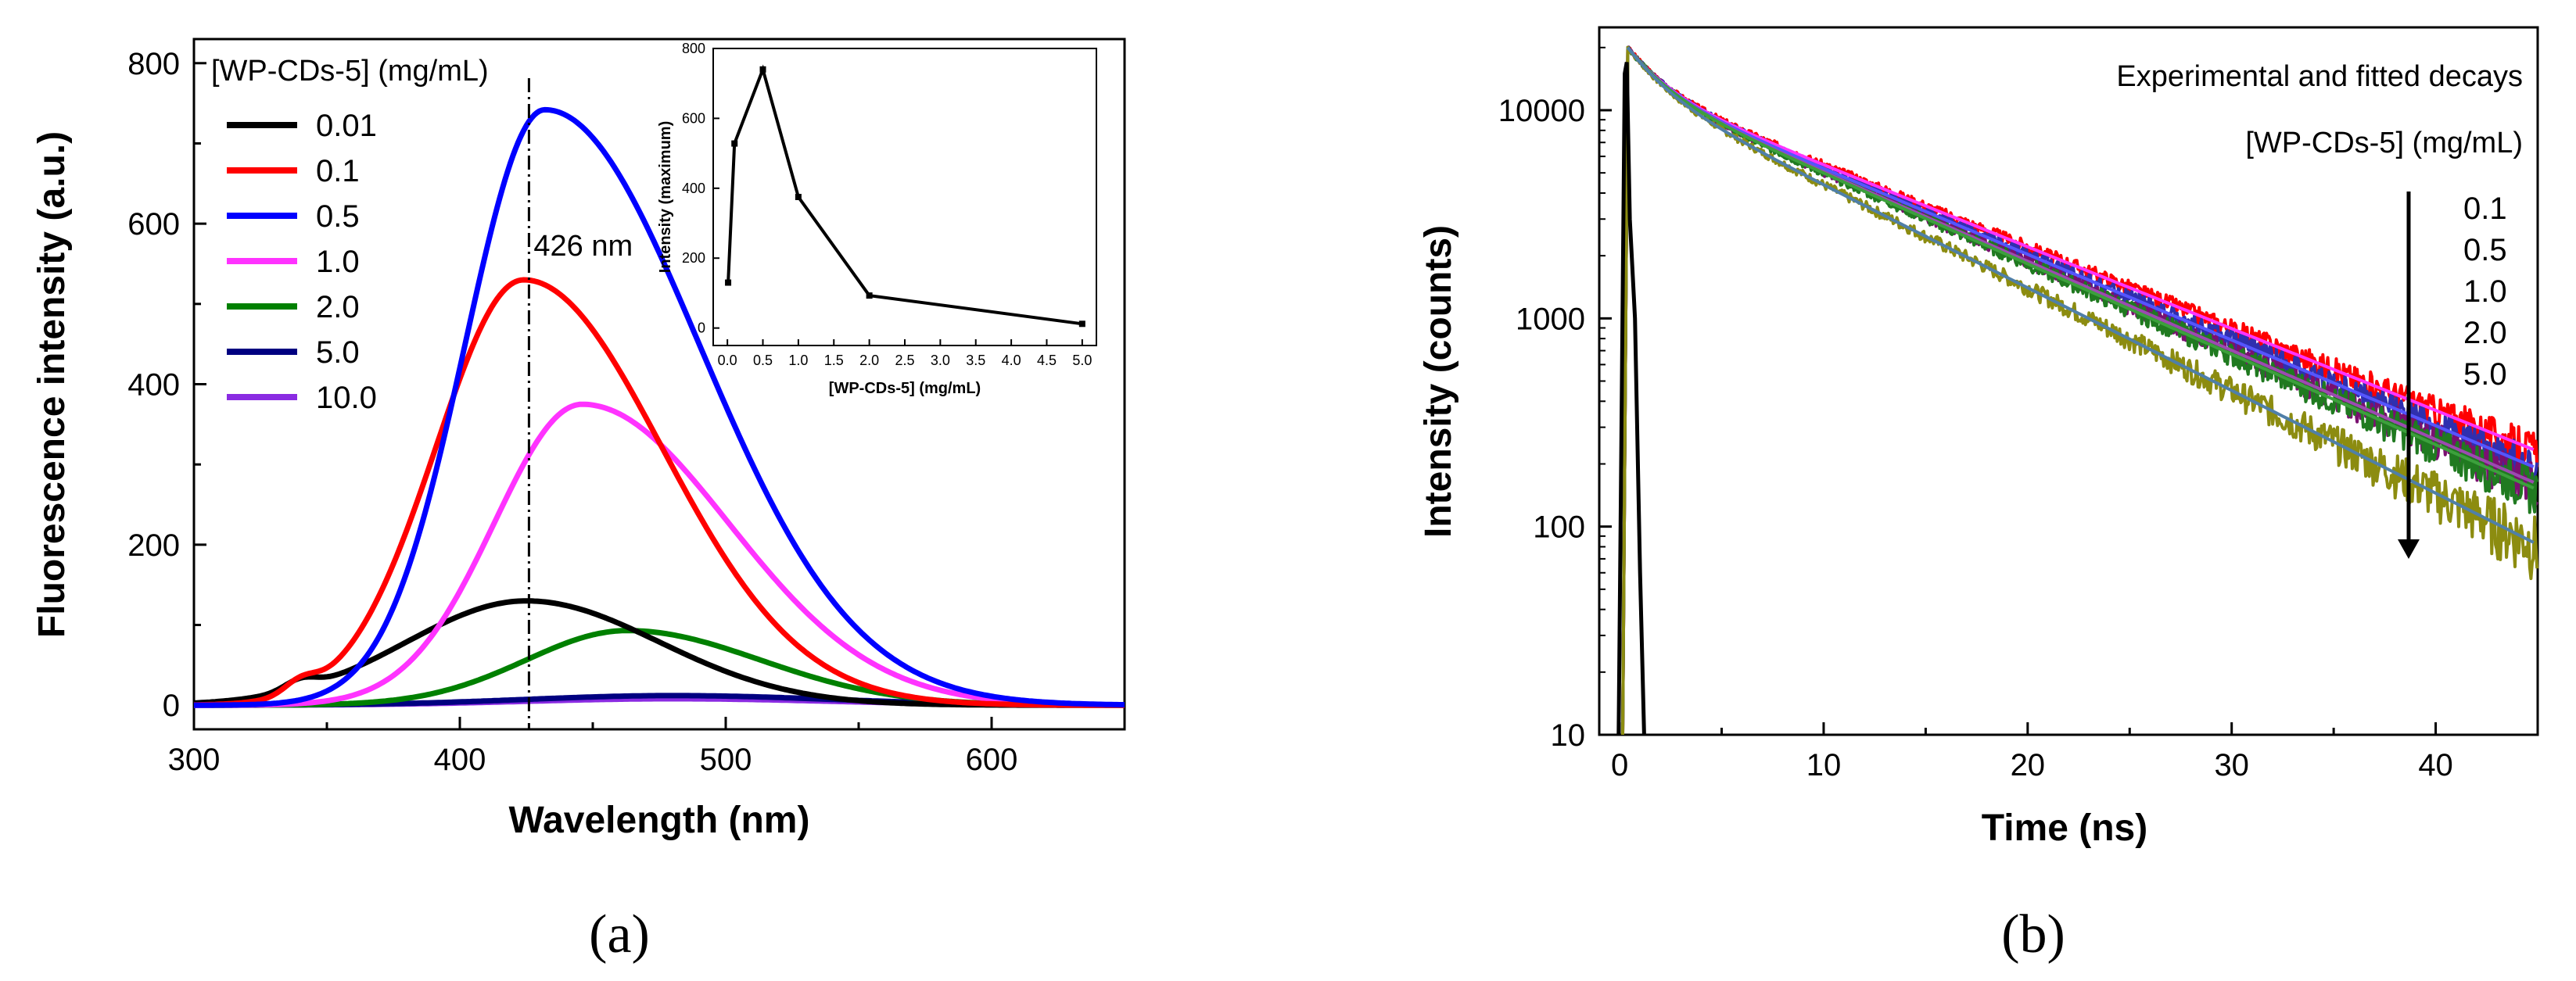 Image resolution: width=2576 pixels, height=981 pixels. Describe the element at coordinates (460, 760) in the screenshot. I see `x-tick-label-400: 400` at that location.